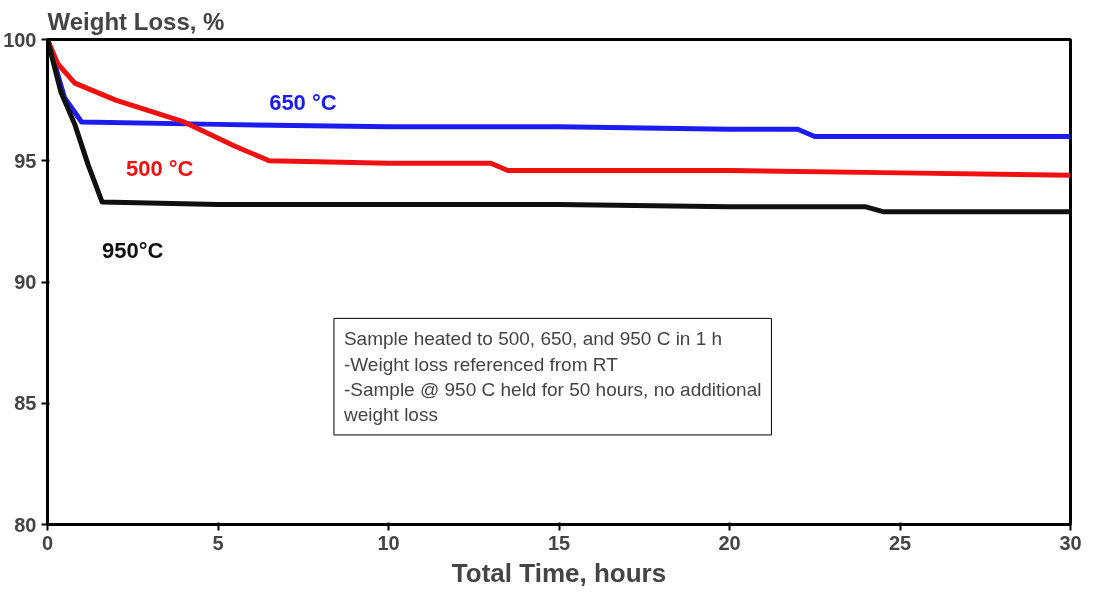 The width and height of the screenshot is (1105, 593). Describe the element at coordinates (159, 168) in the screenshot. I see `series-label: 500 °C` at that location.